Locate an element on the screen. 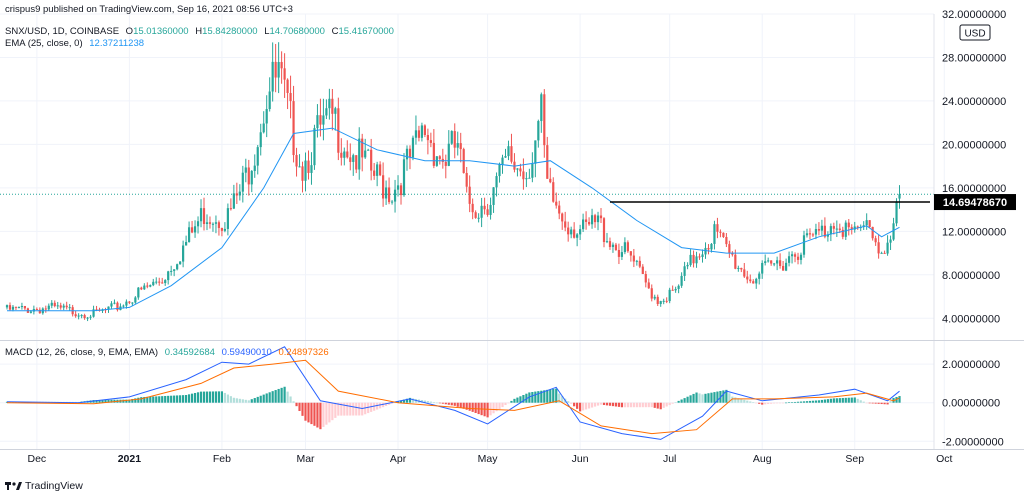 The width and height of the screenshot is (1024, 496). symbol-line: SNX/USD, 1D, COINBASE is located at coordinates (62, 31).